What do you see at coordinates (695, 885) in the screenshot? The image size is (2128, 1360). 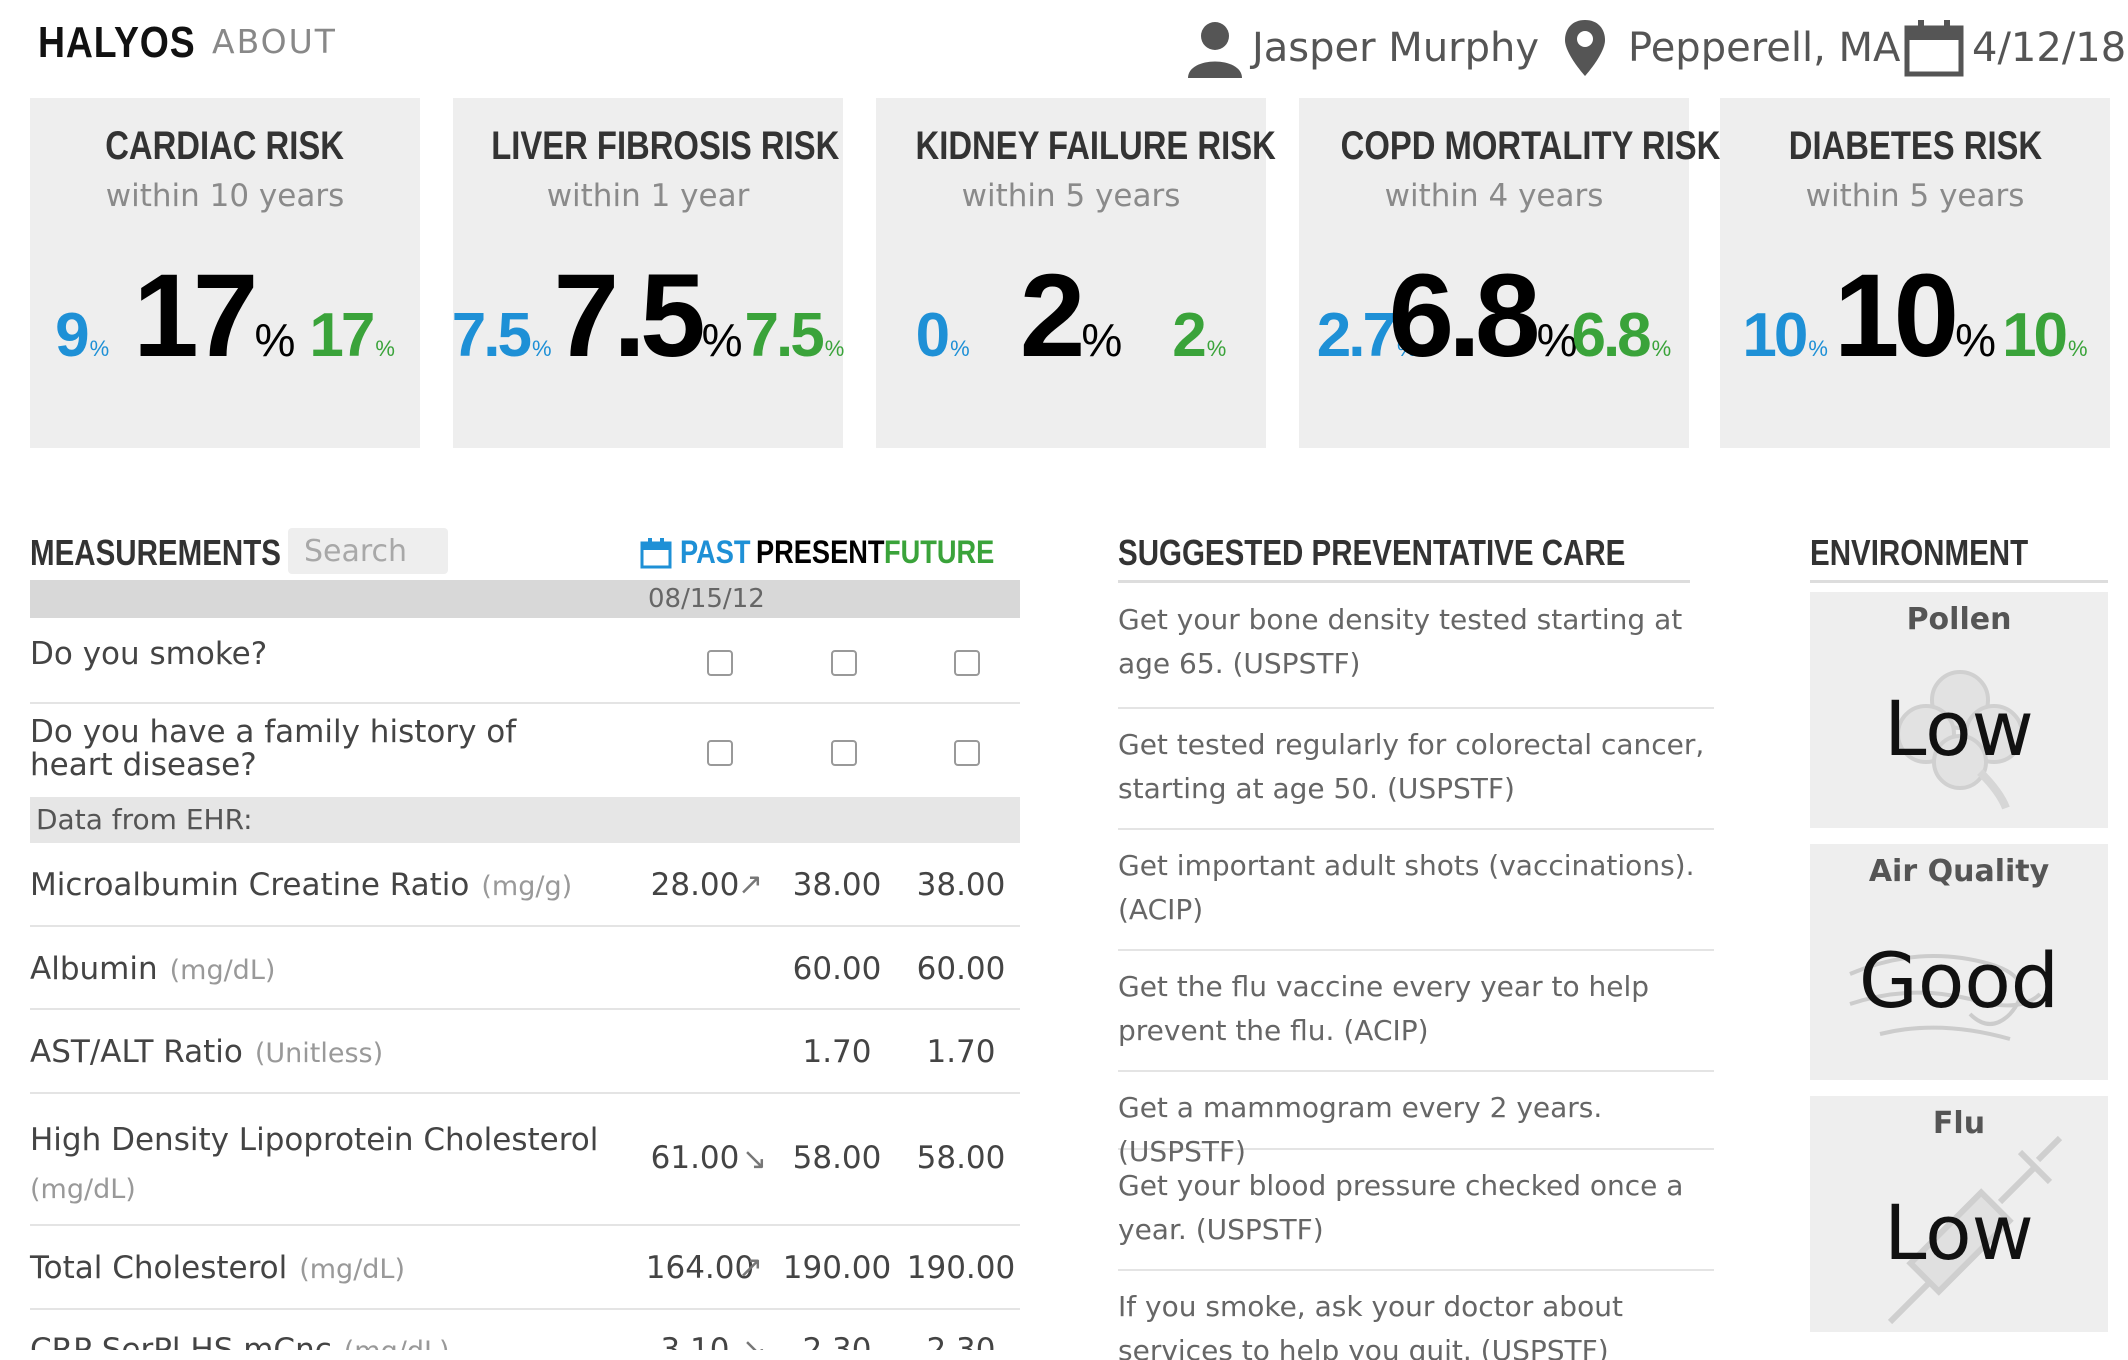 I see `past-value: 28.00` at bounding box center [695, 885].